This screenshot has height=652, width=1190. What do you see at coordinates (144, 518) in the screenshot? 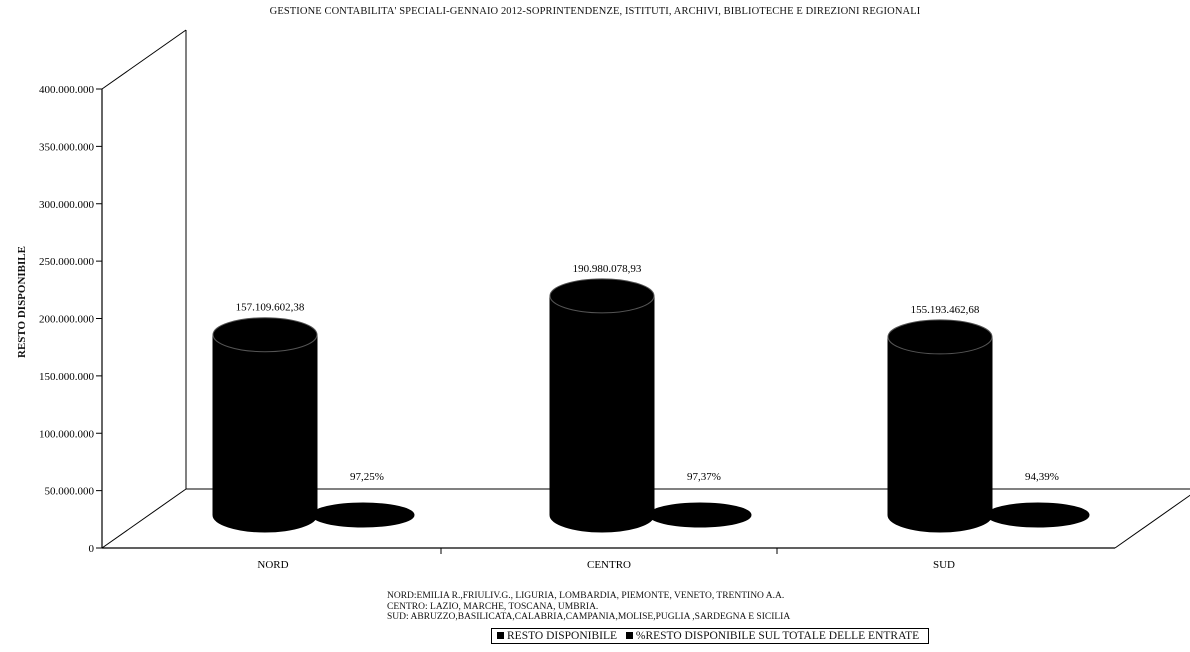
I see `floor-left-edge` at bounding box center [144, 518].